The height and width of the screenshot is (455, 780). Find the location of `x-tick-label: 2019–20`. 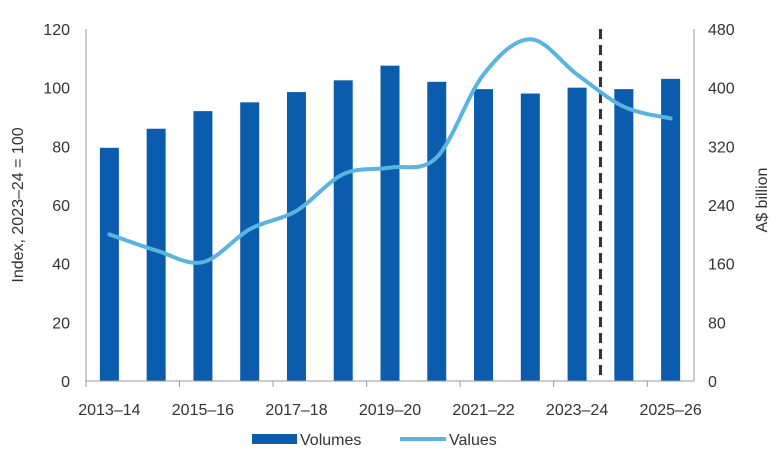

x-tick-label: 2019–20 is located at coordinates (390, 410).